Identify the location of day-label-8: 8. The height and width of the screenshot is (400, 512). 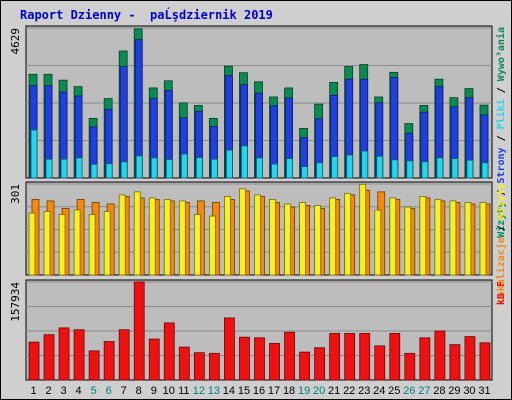
(139, 391).